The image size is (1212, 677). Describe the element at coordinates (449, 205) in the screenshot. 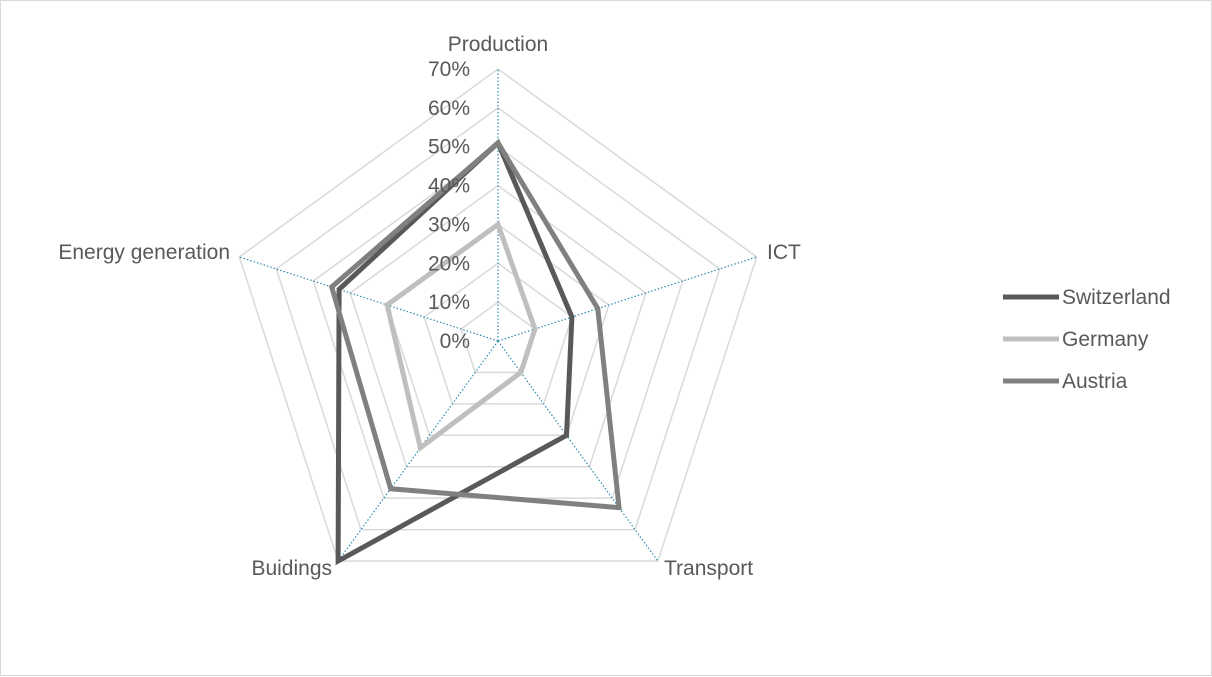

I see `radial-tick-labels: 0% 10% 20% 30% 40% 50% 60% 70%` at that location.